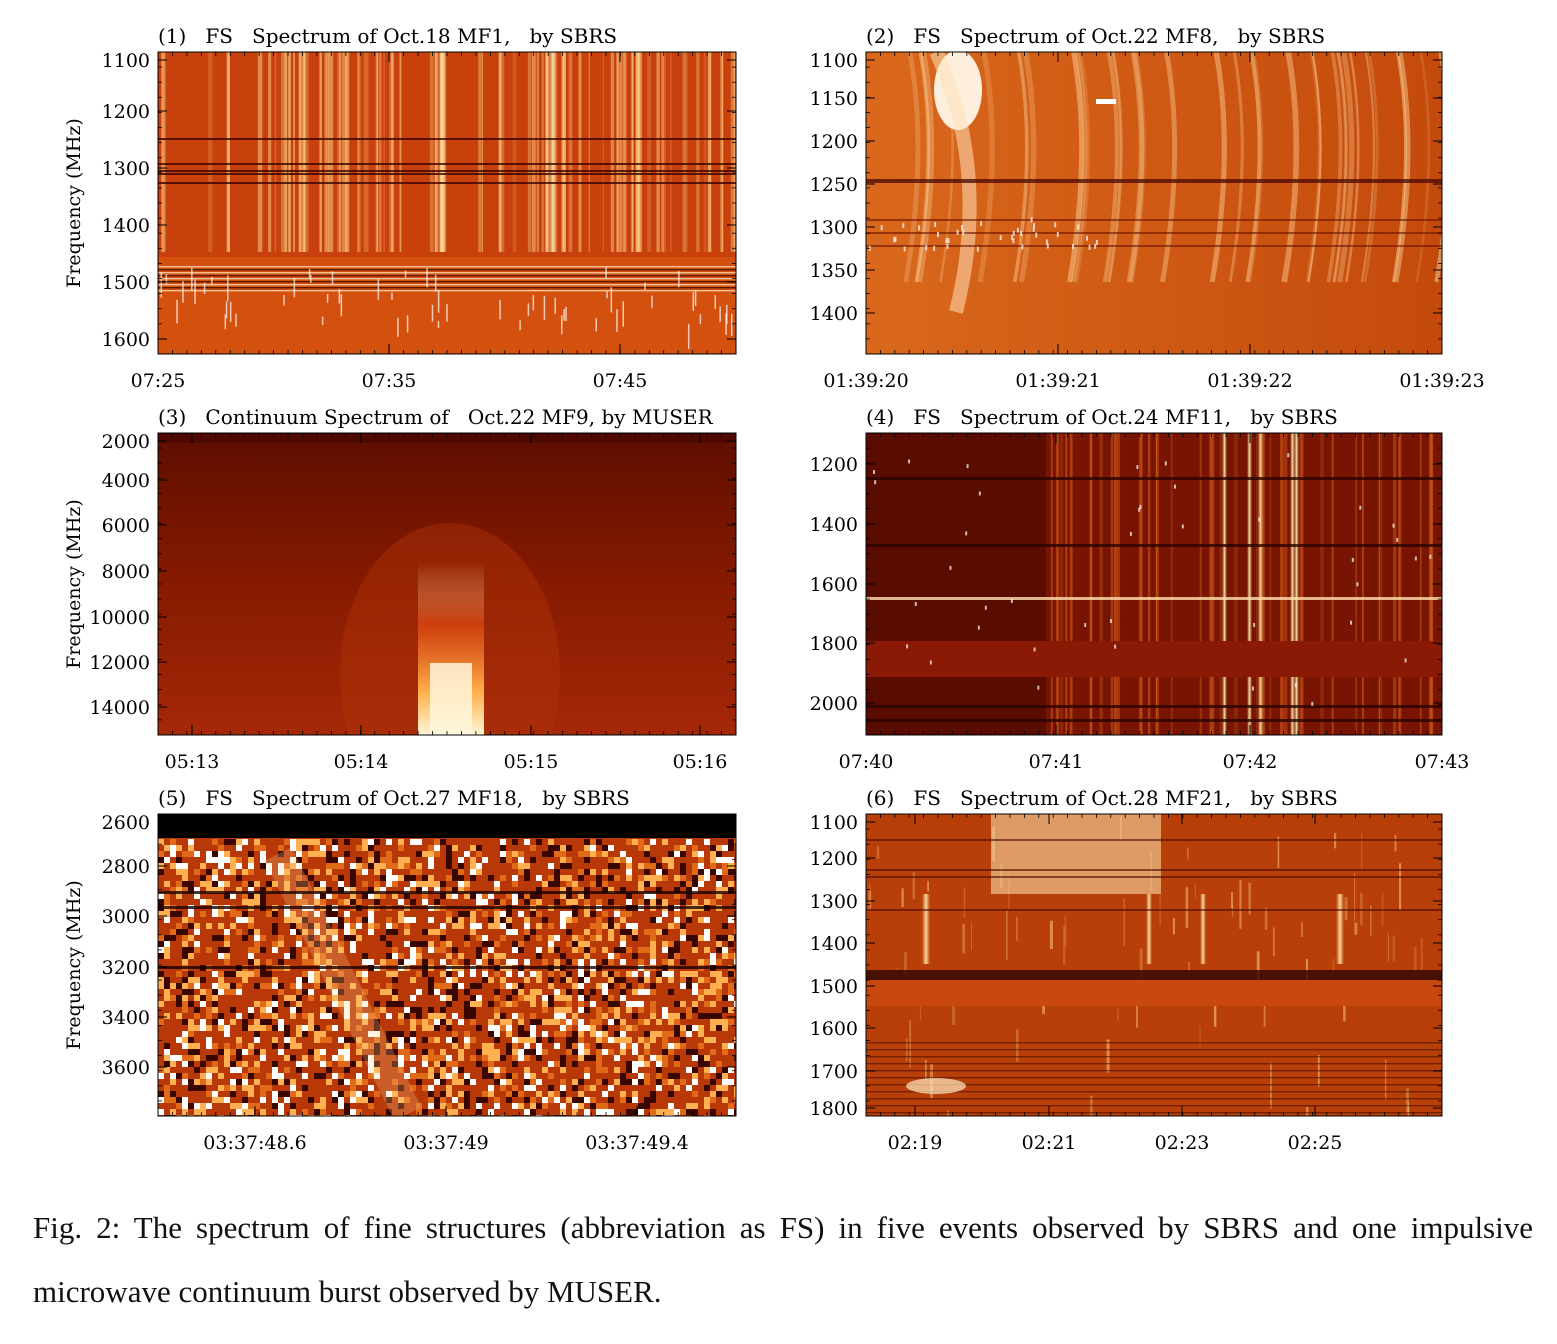 The height and width of the screenshot is (1344, 1557). What do you see at coordinates (361, 762) in the screenshot?
I see `x-tick-label: 05:14` at bounding box center [361, 762].